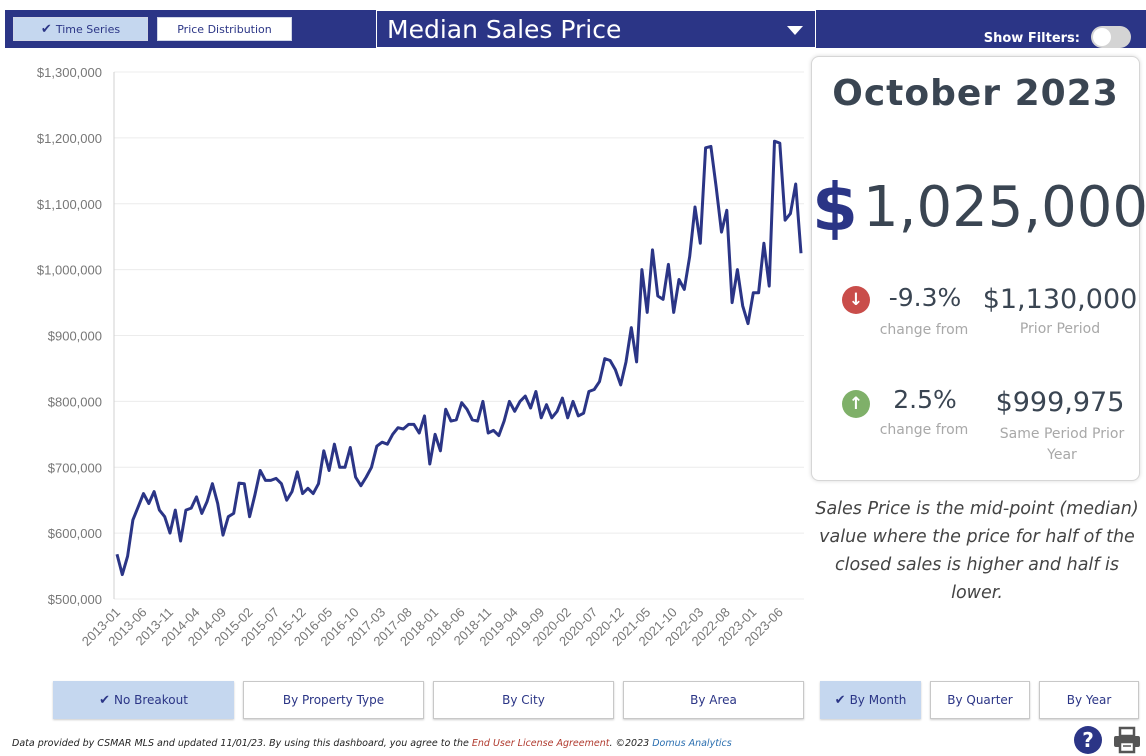 This screenshot has width=1146, height=756. I want to click on price-distribution-button: Price Distribution, so click(224, 29).